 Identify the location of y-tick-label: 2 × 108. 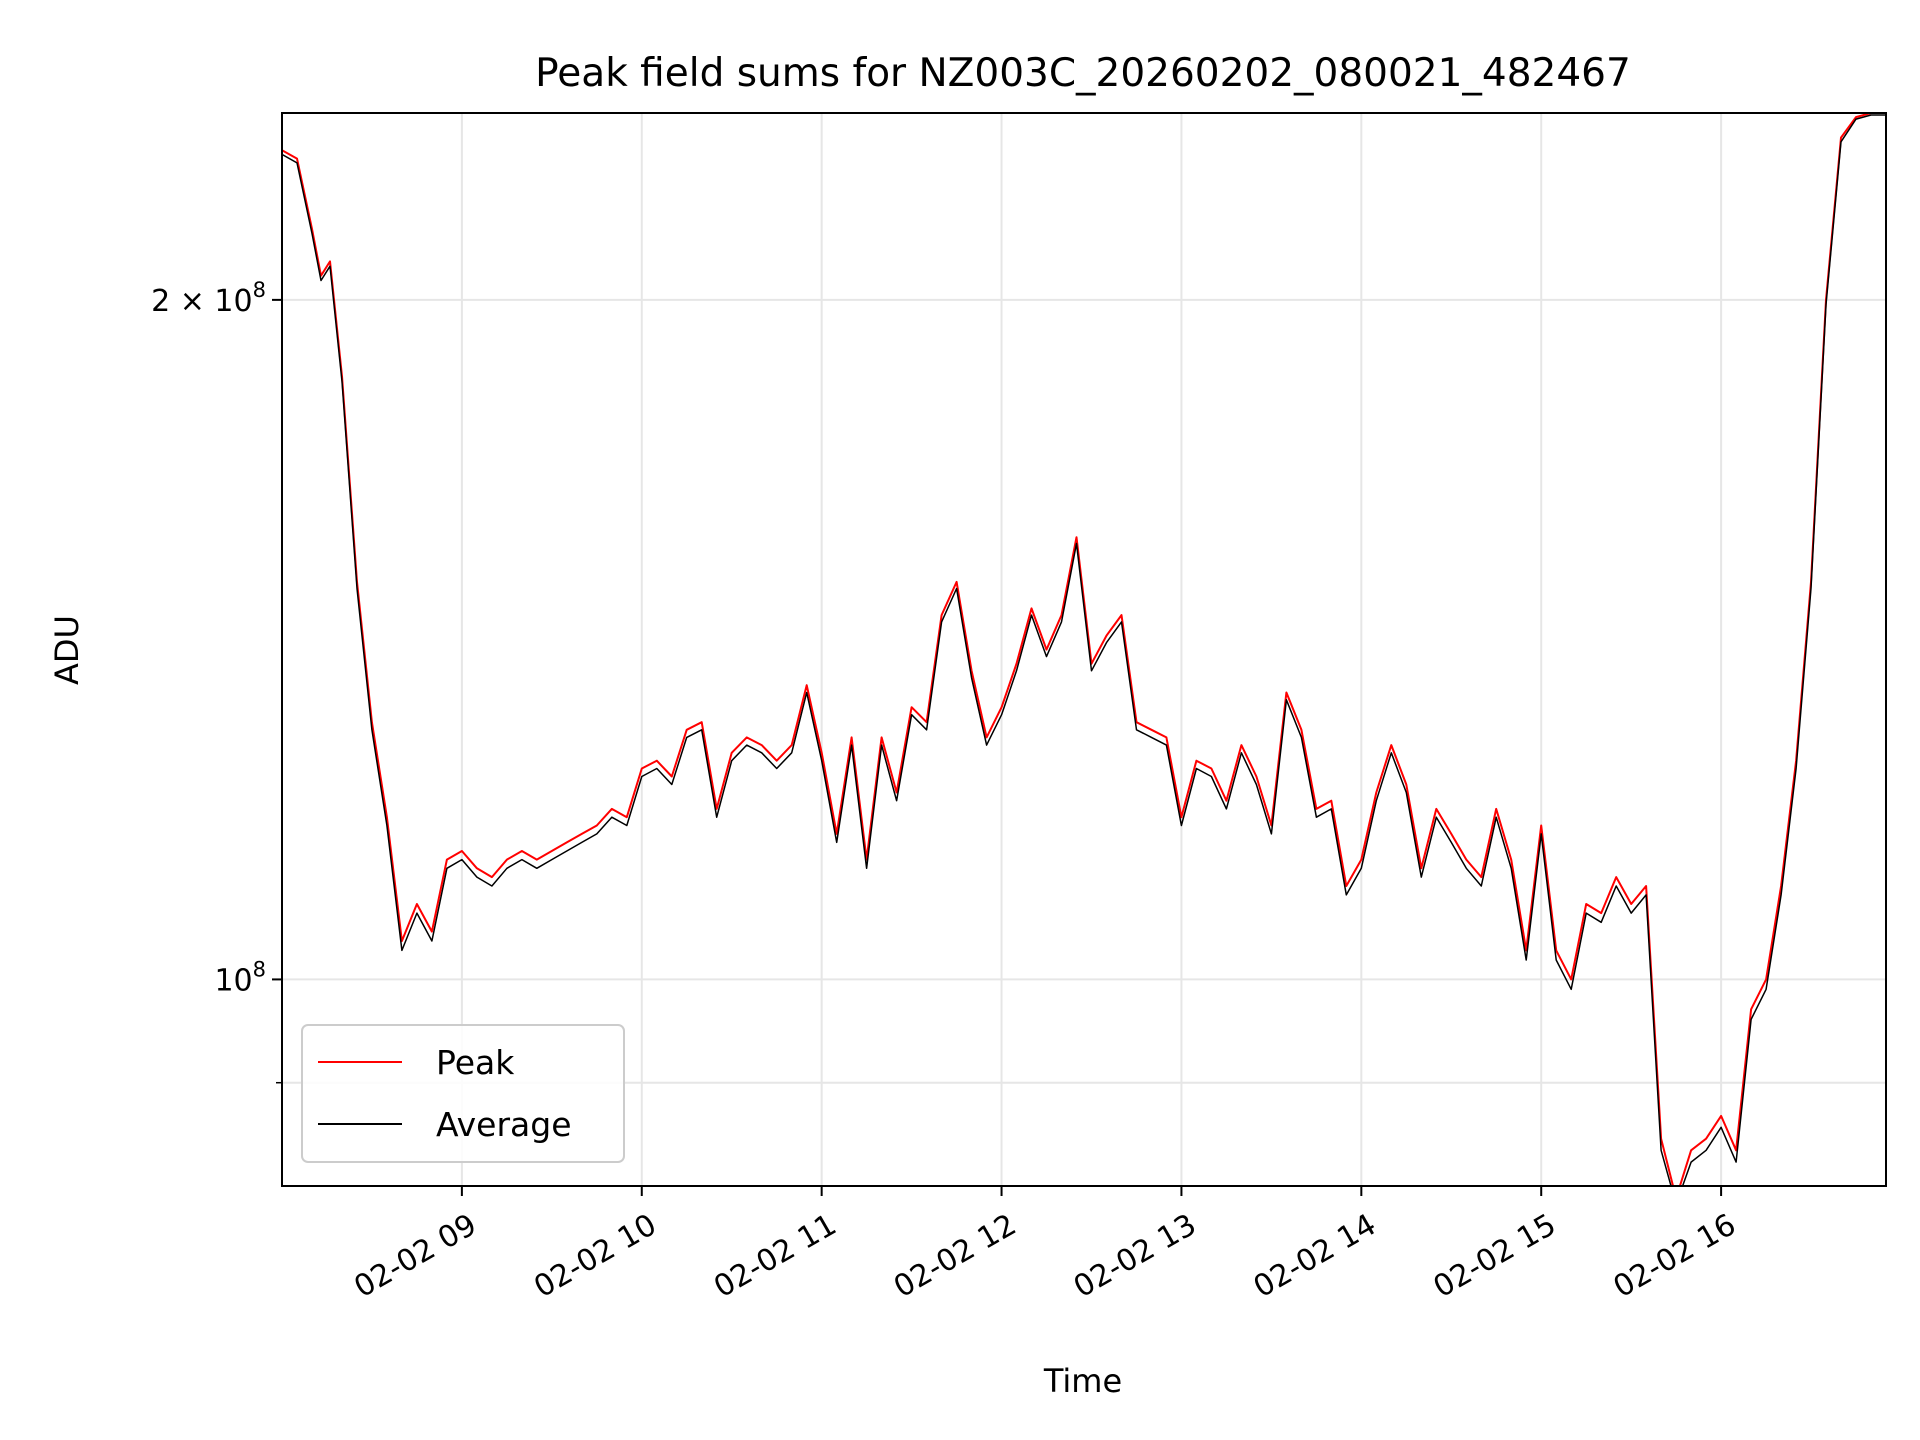
(208, 298).